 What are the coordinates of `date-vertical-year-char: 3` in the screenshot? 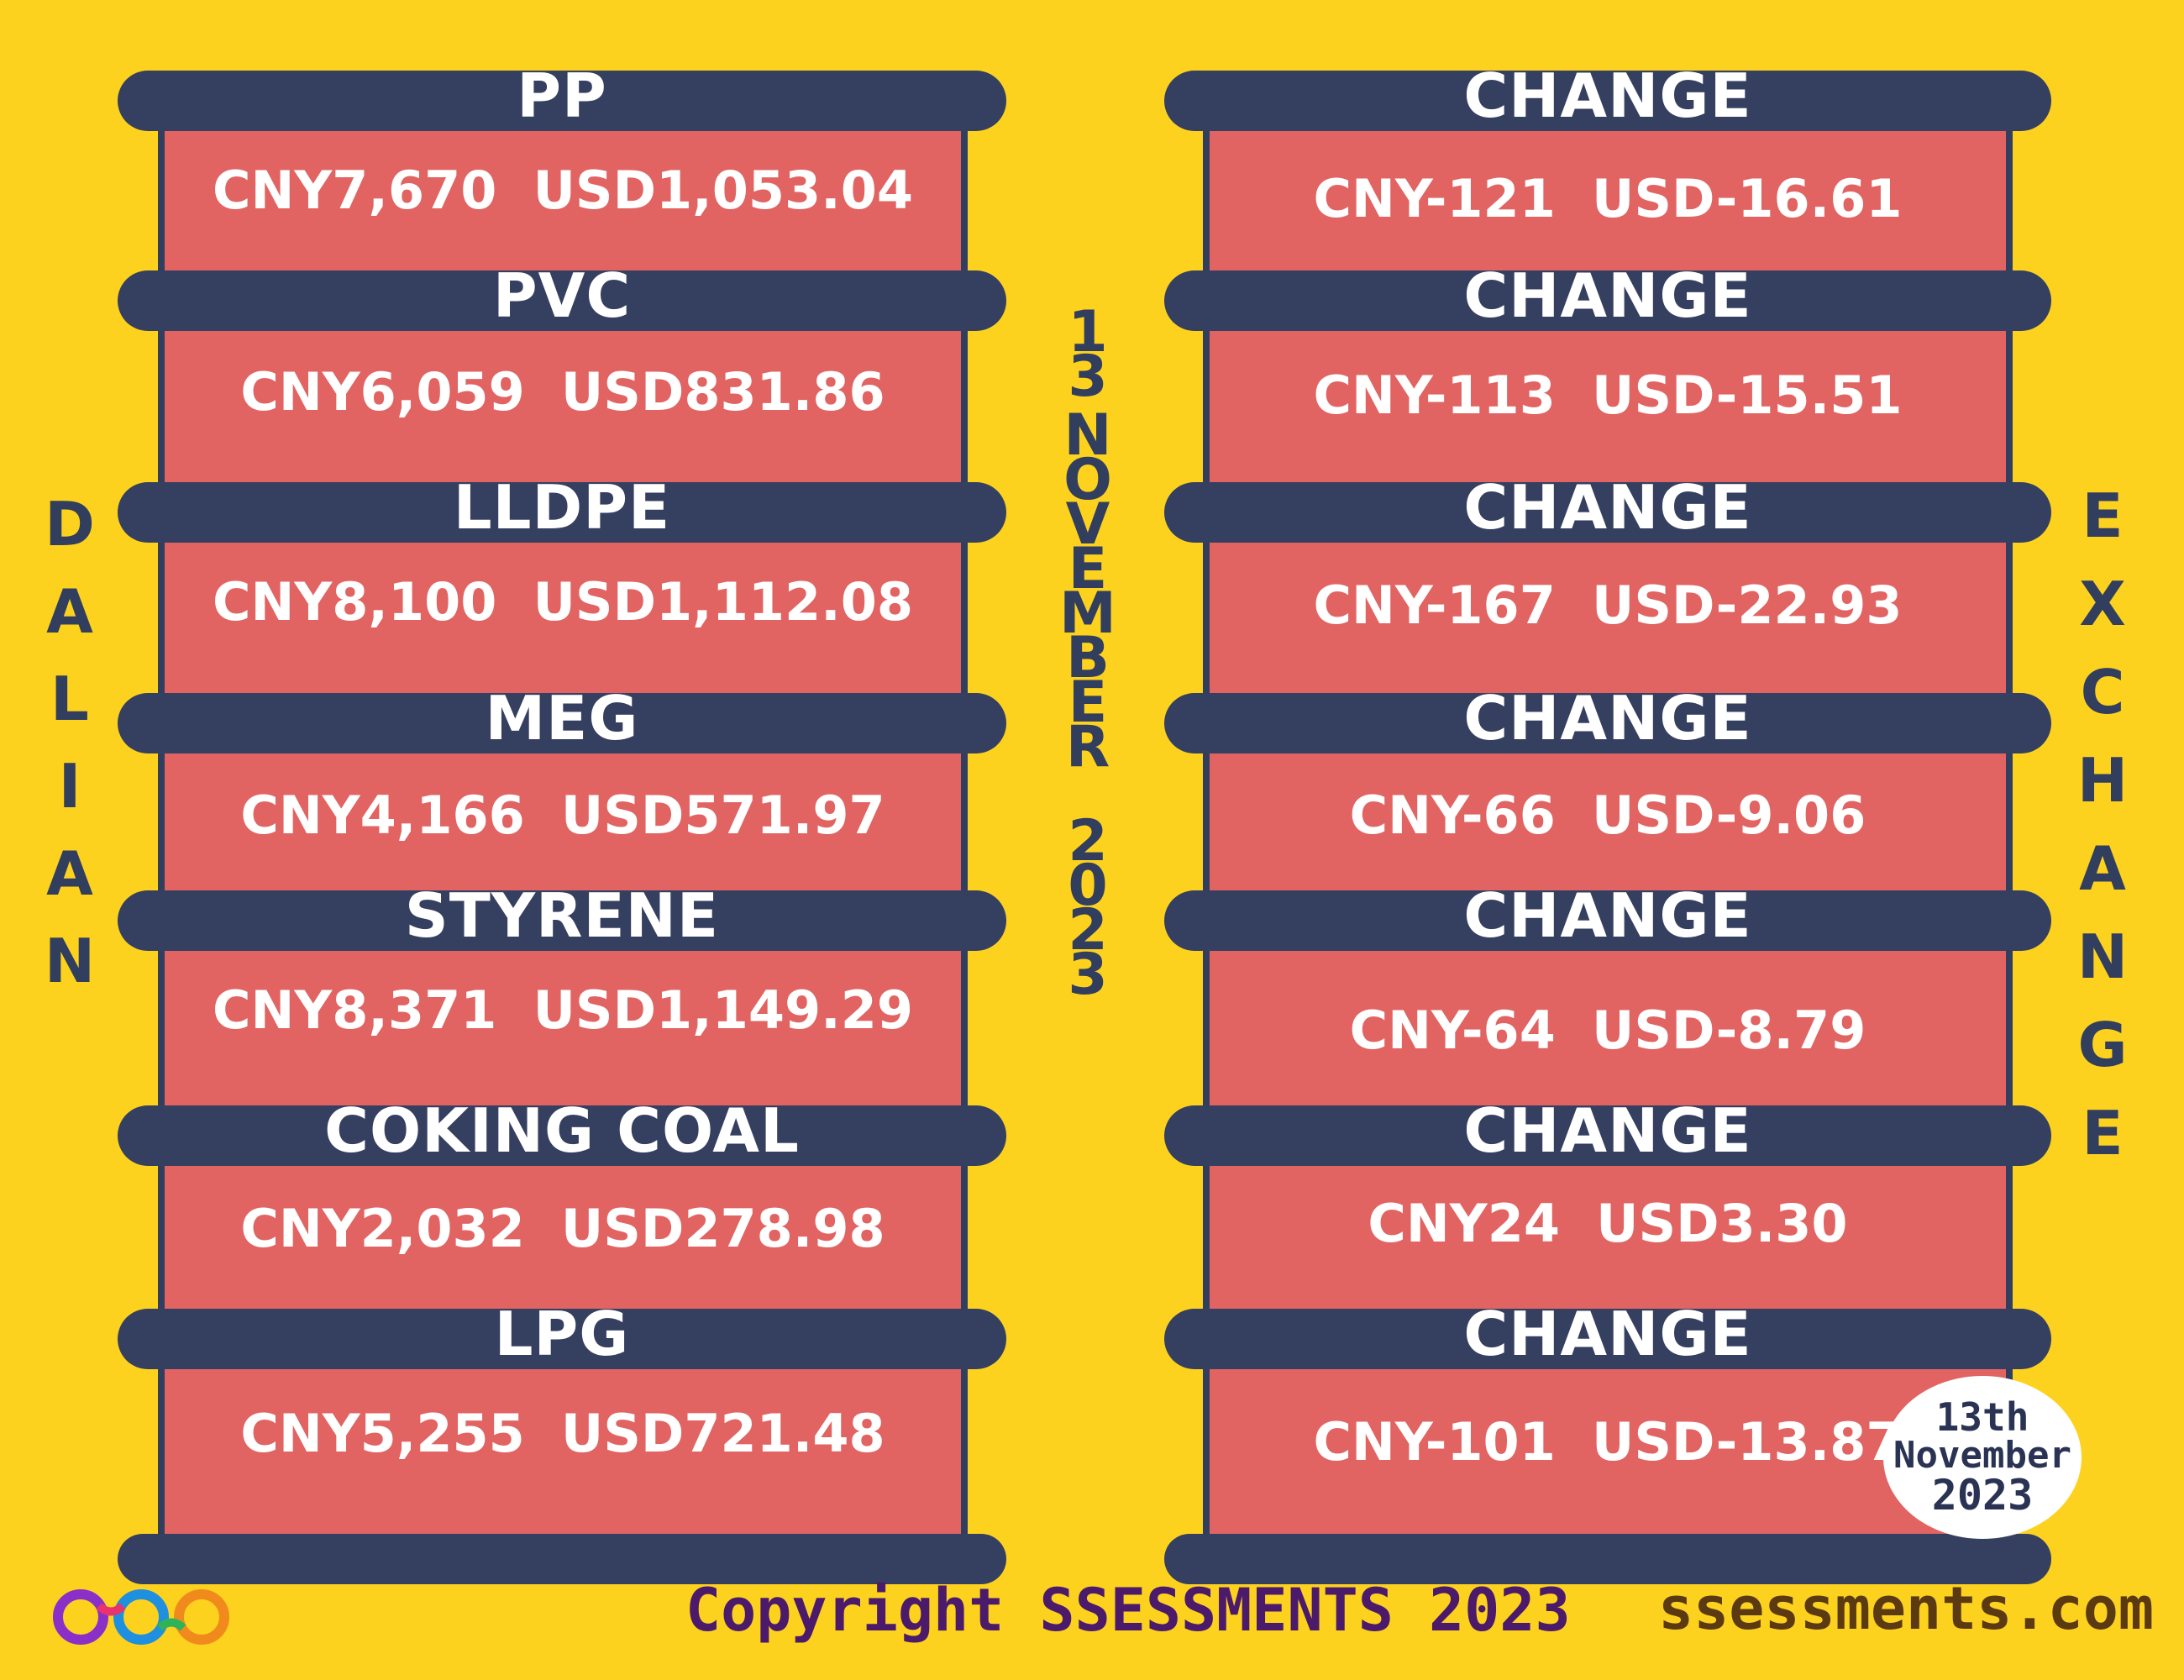 It's located at (1088, 975).